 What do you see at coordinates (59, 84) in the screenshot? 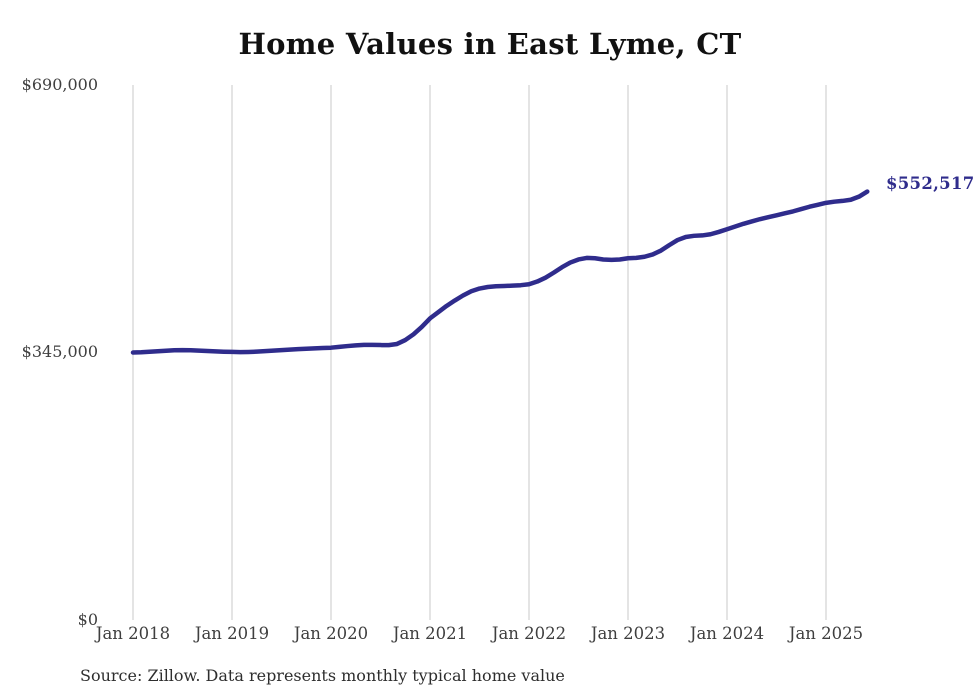
I see `y-axis-tick-label-top: $690,000` at bounding box center [59, 84].